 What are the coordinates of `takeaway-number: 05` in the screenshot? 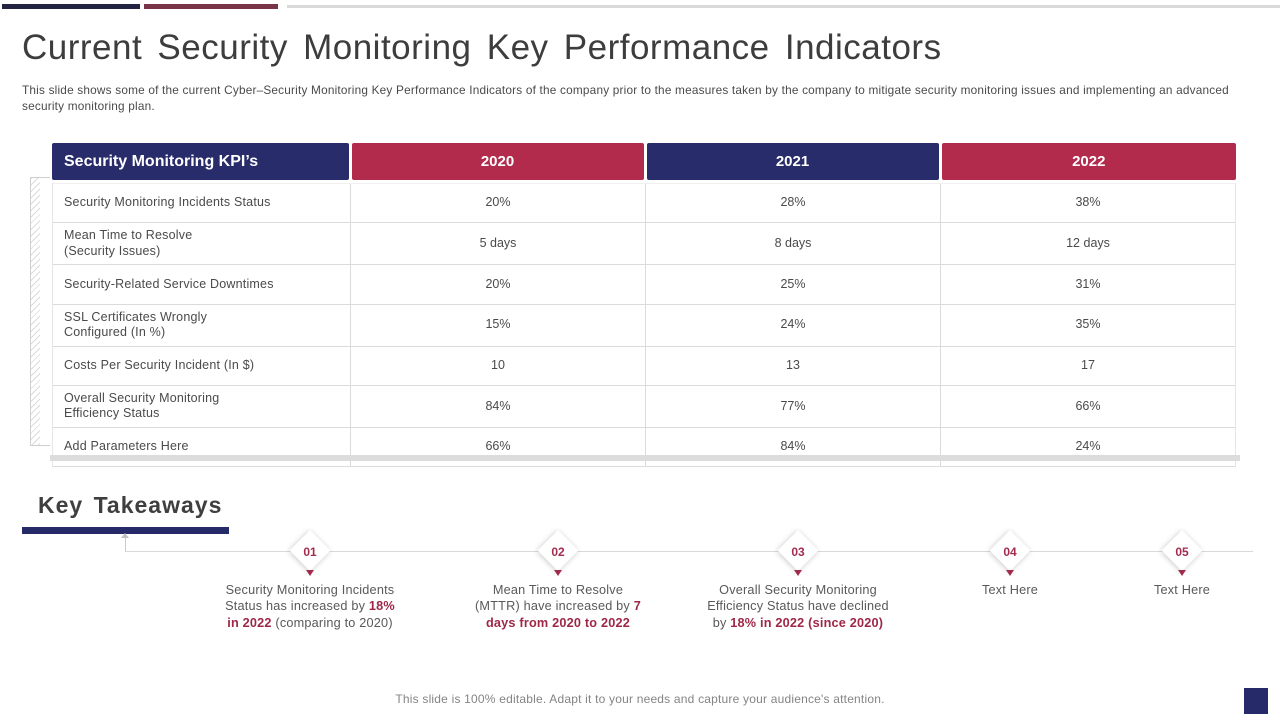 It's located at (1182, 551).